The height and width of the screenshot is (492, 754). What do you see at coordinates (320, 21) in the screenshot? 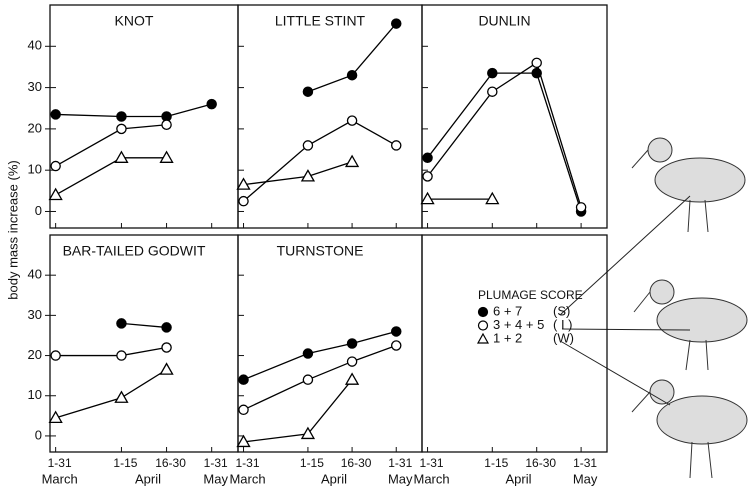
I see `panel-title: LITTLE STINT` at bounding box center [320, 21].